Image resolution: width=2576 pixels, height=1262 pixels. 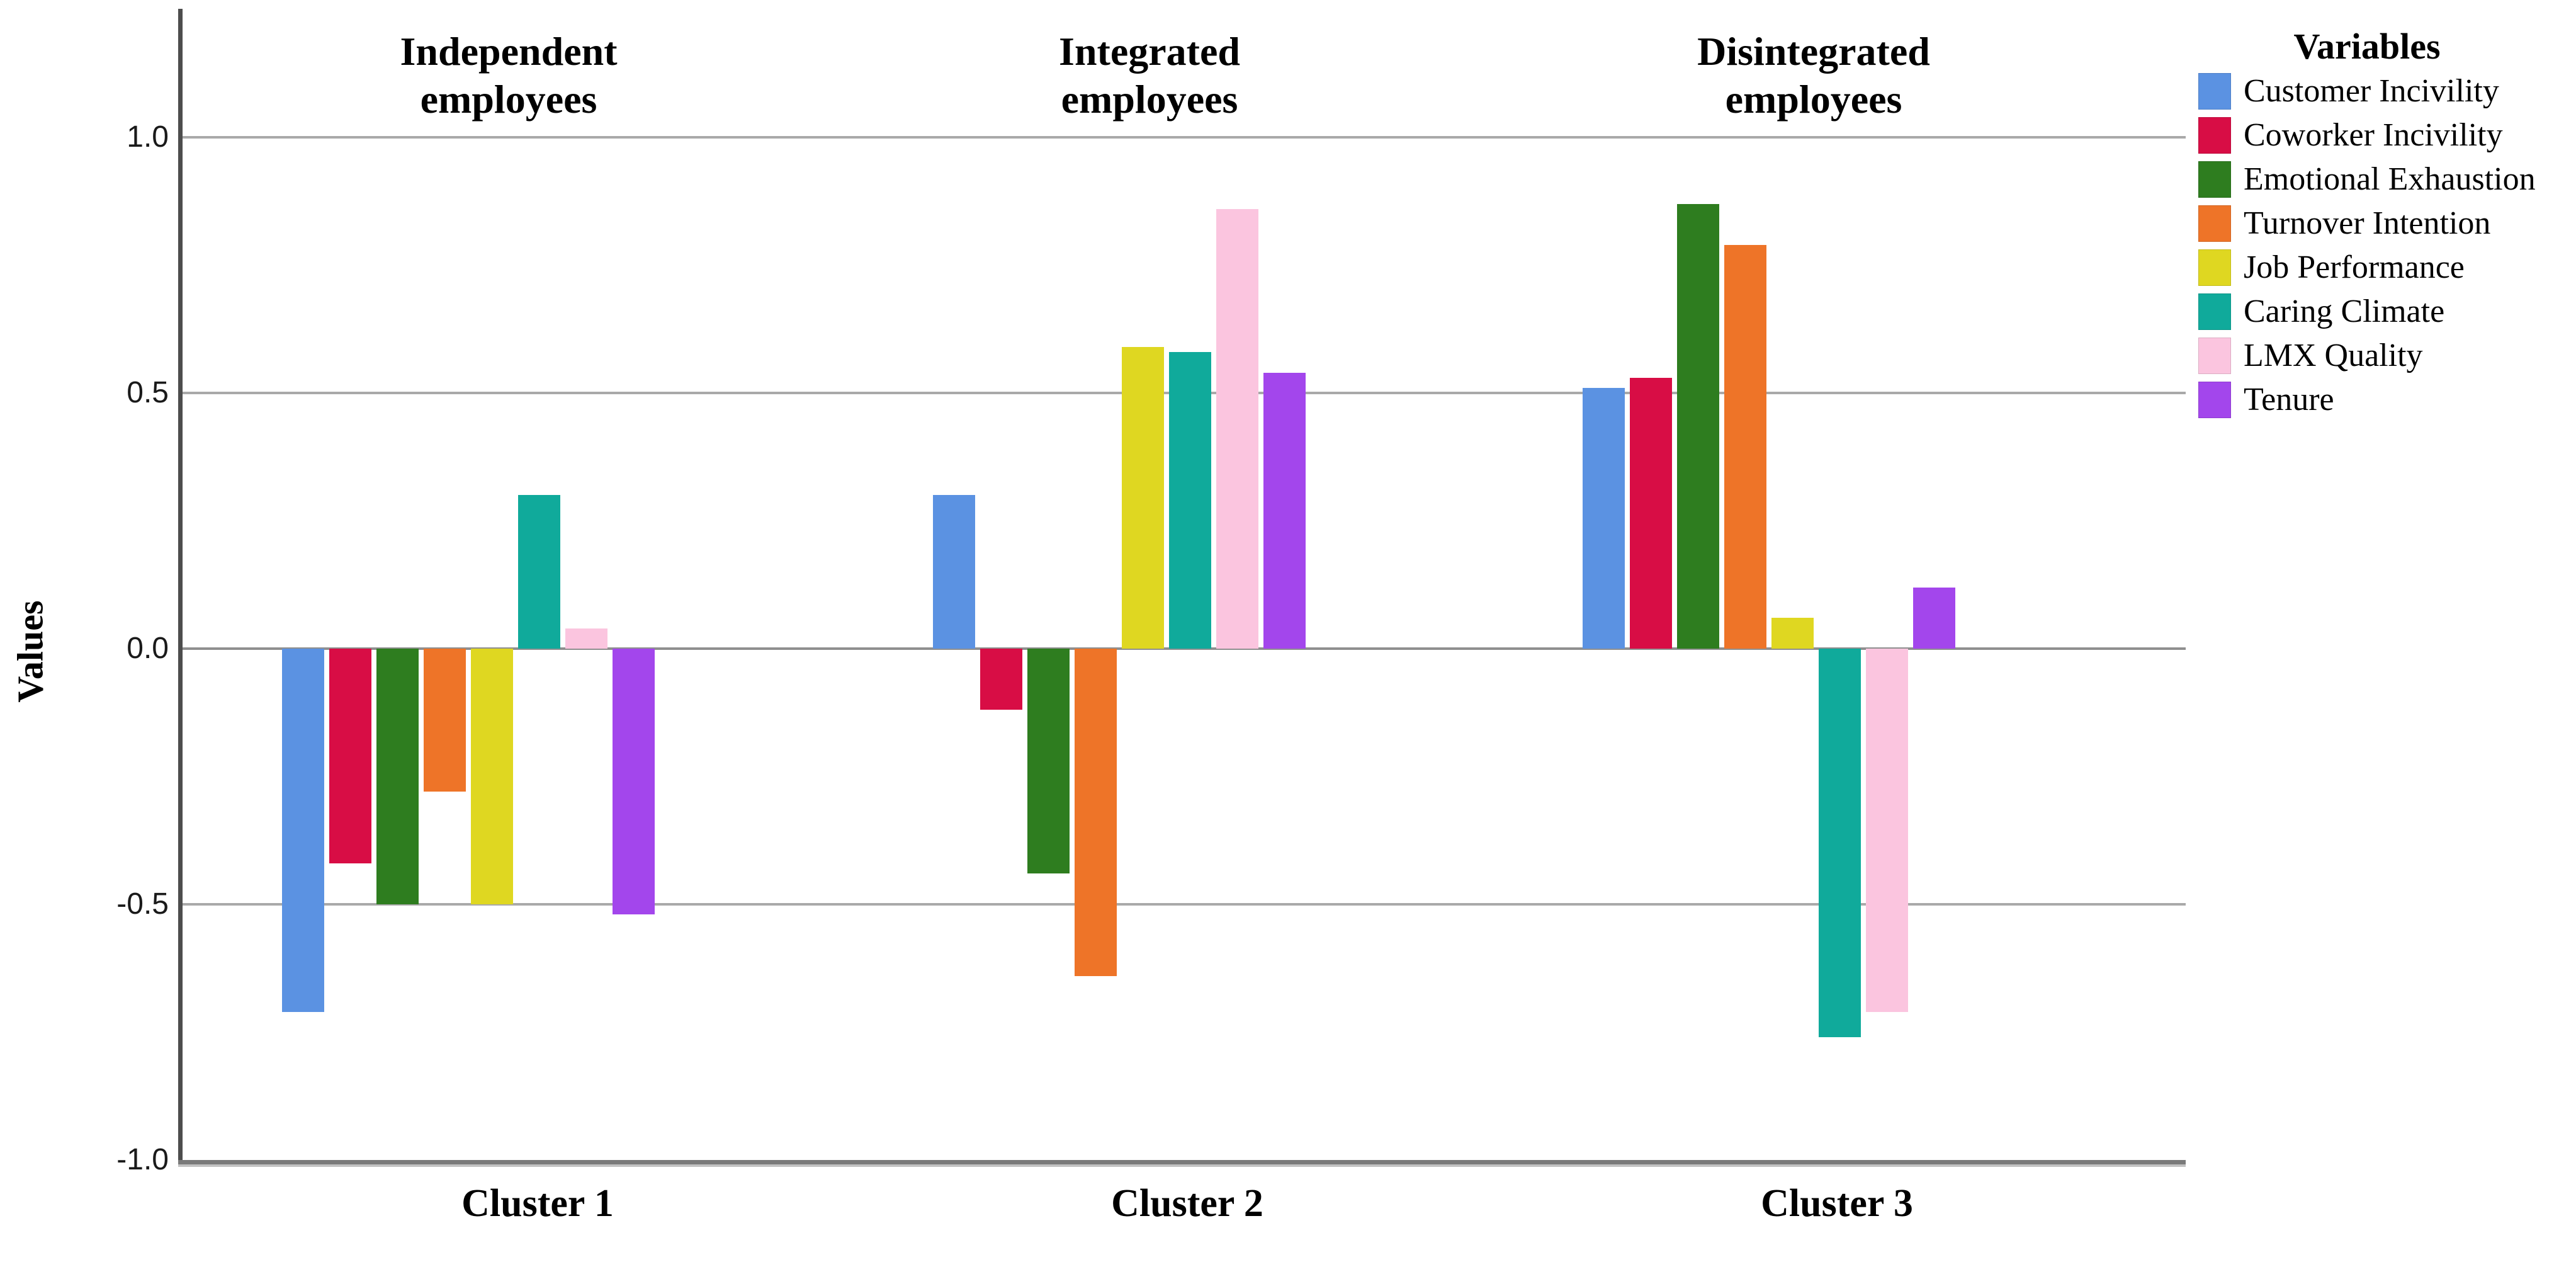 What do you see at coordinates (537, 1203) in the screenshot?
I see `cluster-label: Cluster 1` at bounding box center [537, 1203].